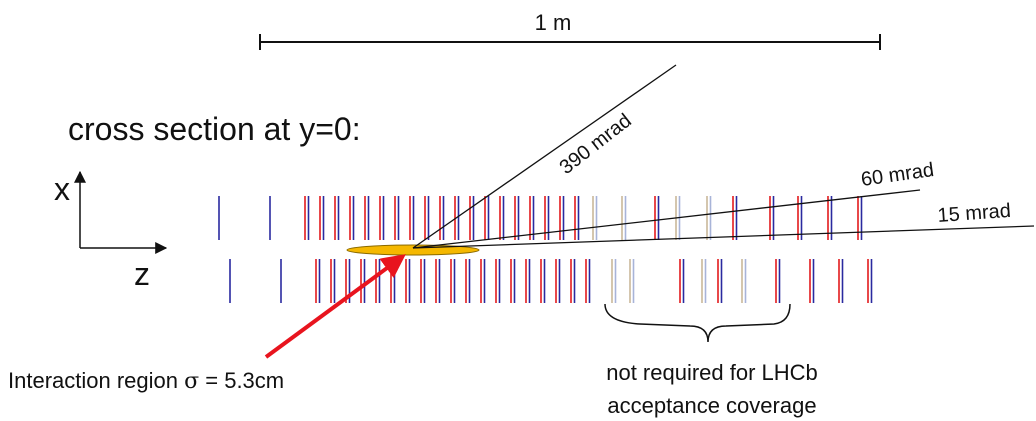 This screenshot has width=1036, height=421. Describe the element at coordinates (898, 175) in the screenshot. I see `angle-label-60: 60 mrad` at that location.